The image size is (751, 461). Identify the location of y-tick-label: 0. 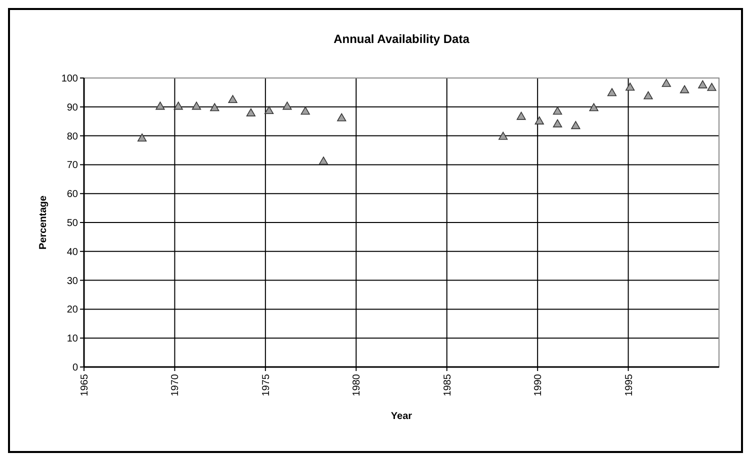
(75, 368).